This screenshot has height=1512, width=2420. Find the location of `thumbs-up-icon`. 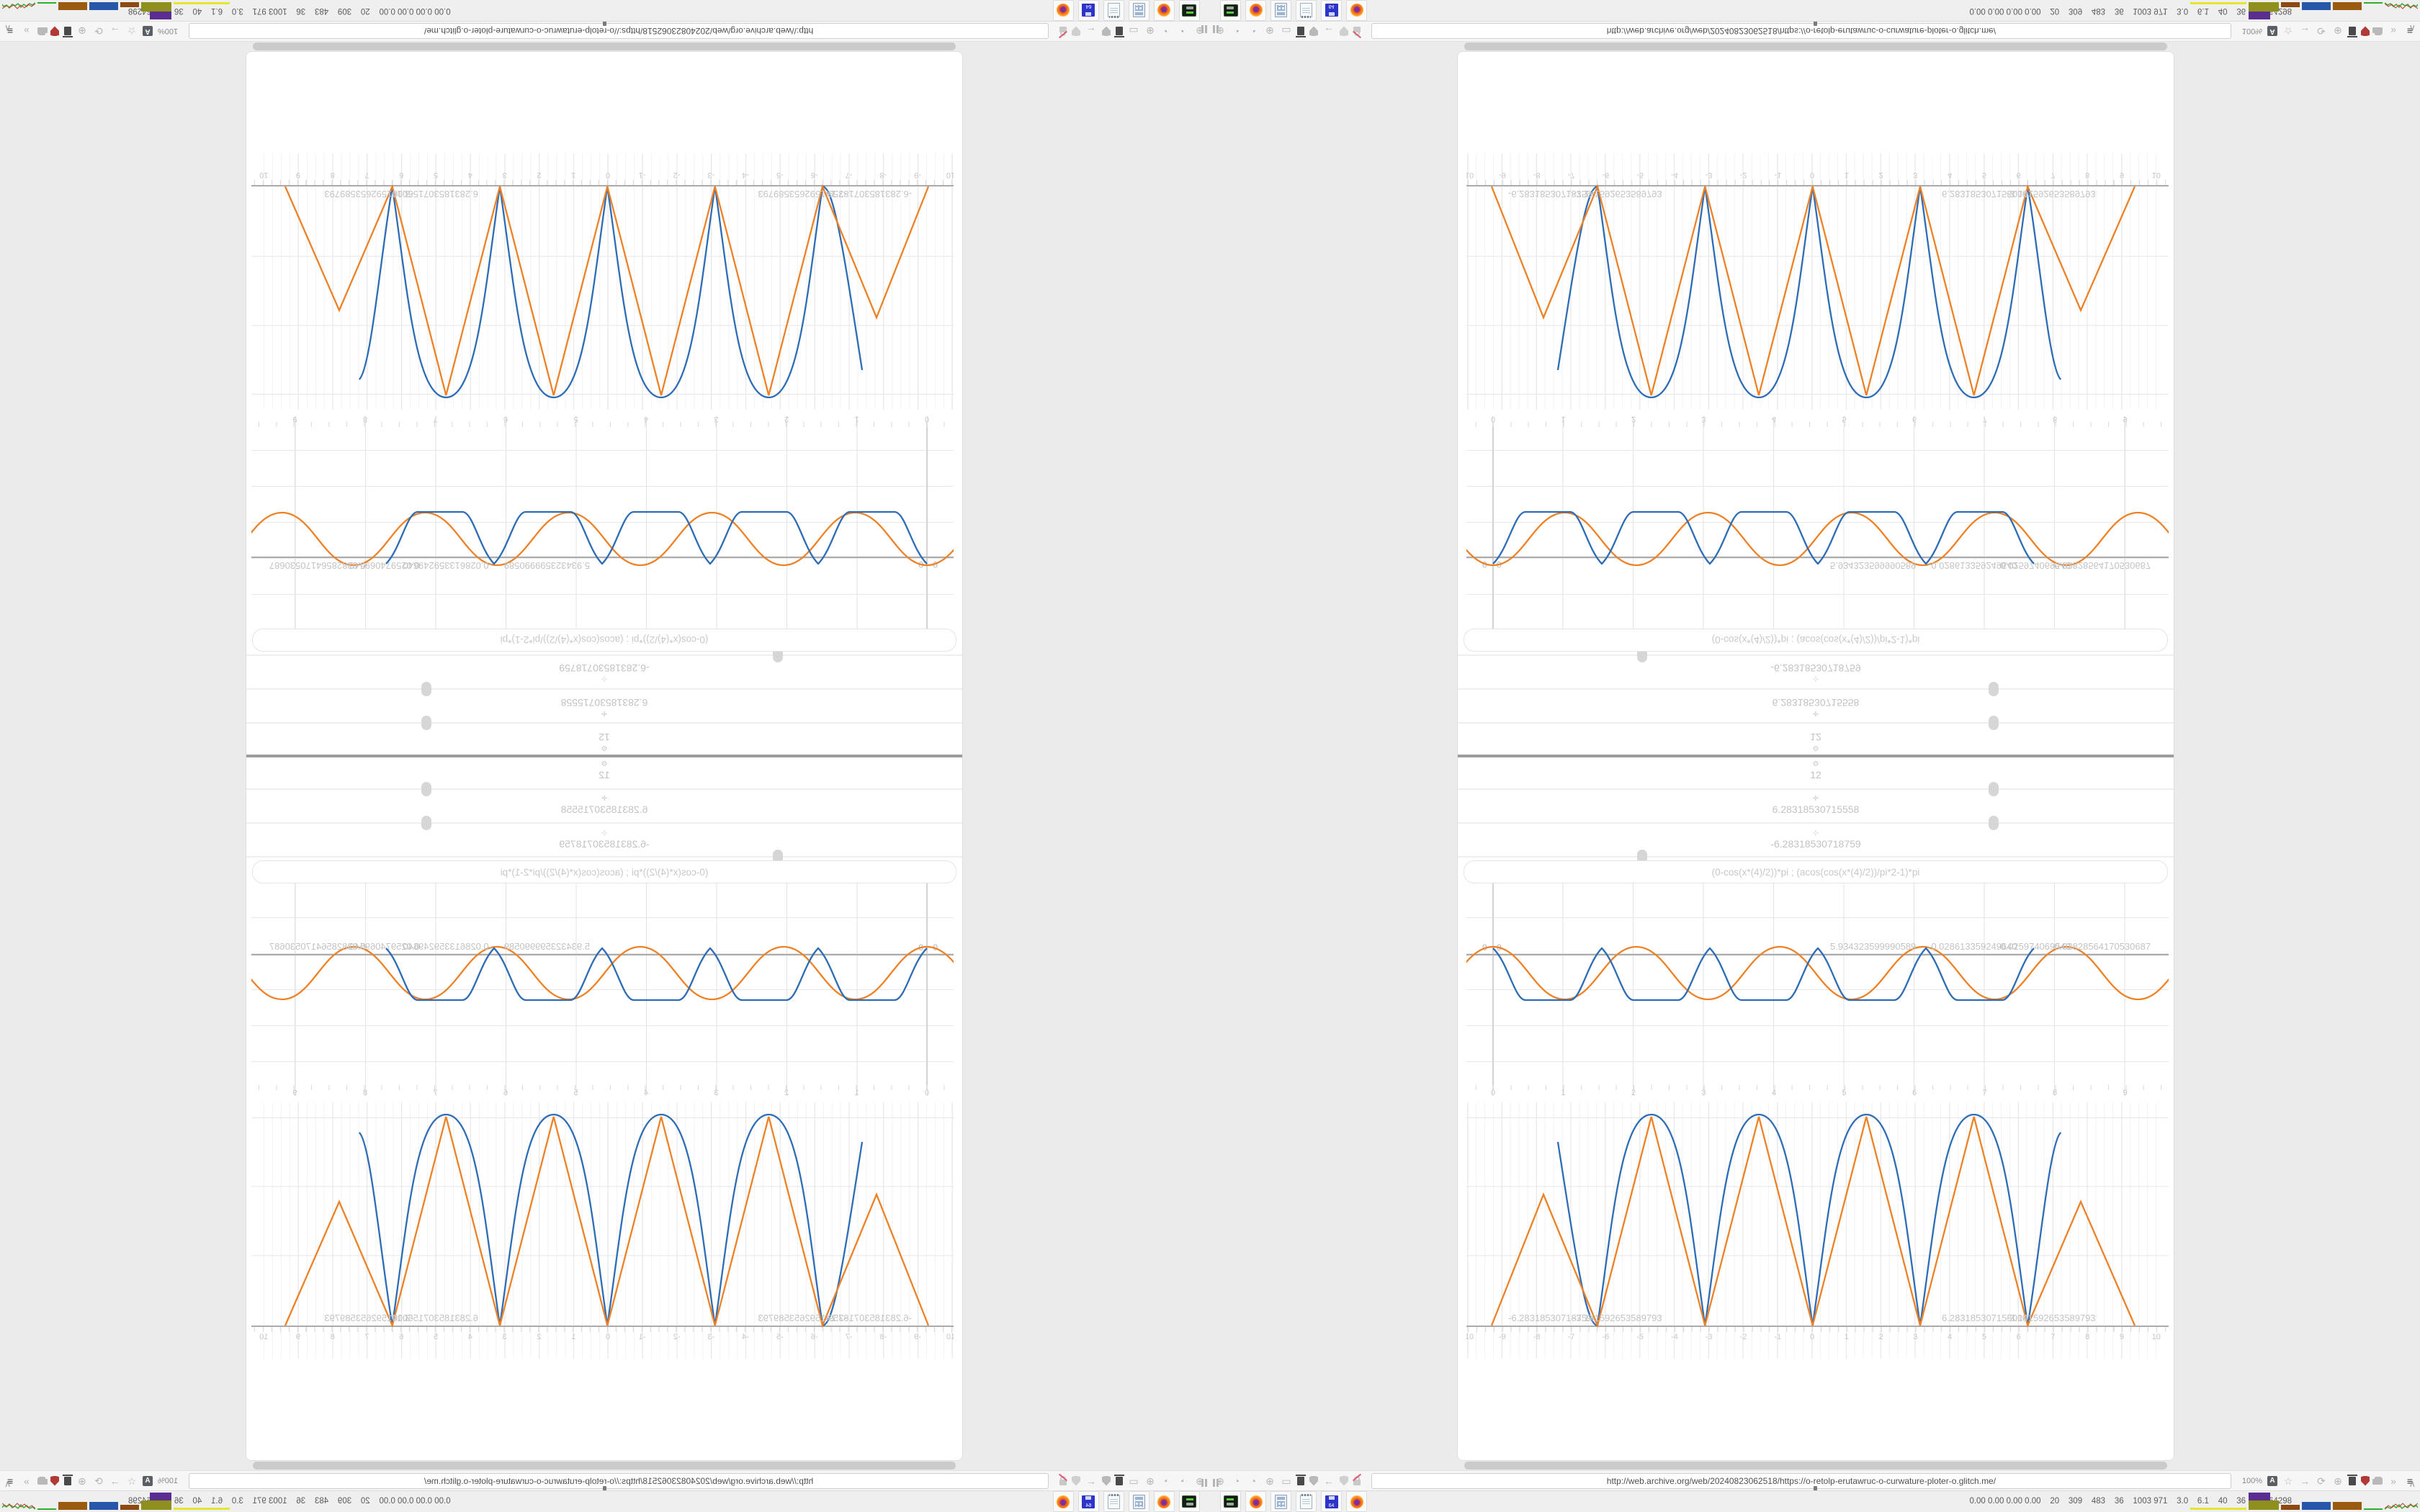

thumbs-up-icon is located at coordinates (41, 1481).